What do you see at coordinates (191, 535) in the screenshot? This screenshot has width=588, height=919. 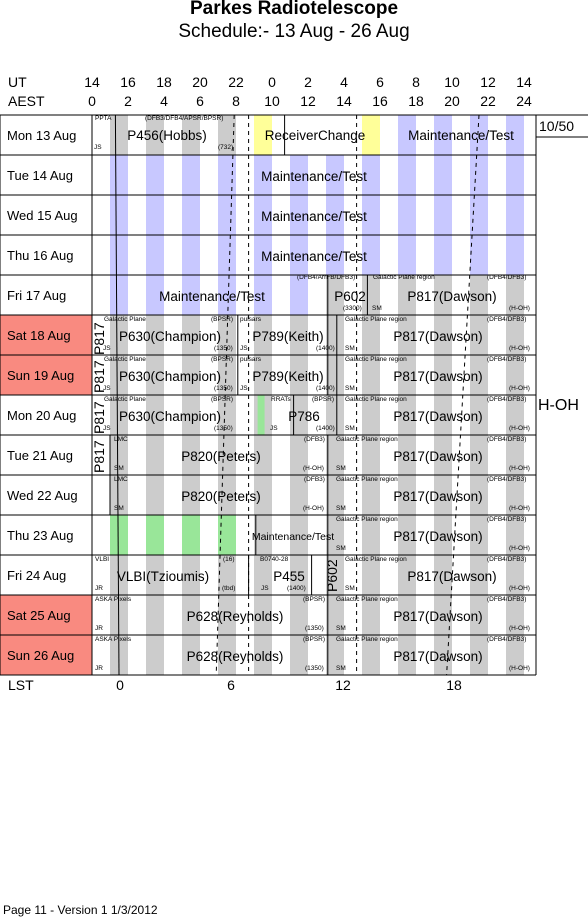 I see `green-stripe` at bounding box center [191, 535].